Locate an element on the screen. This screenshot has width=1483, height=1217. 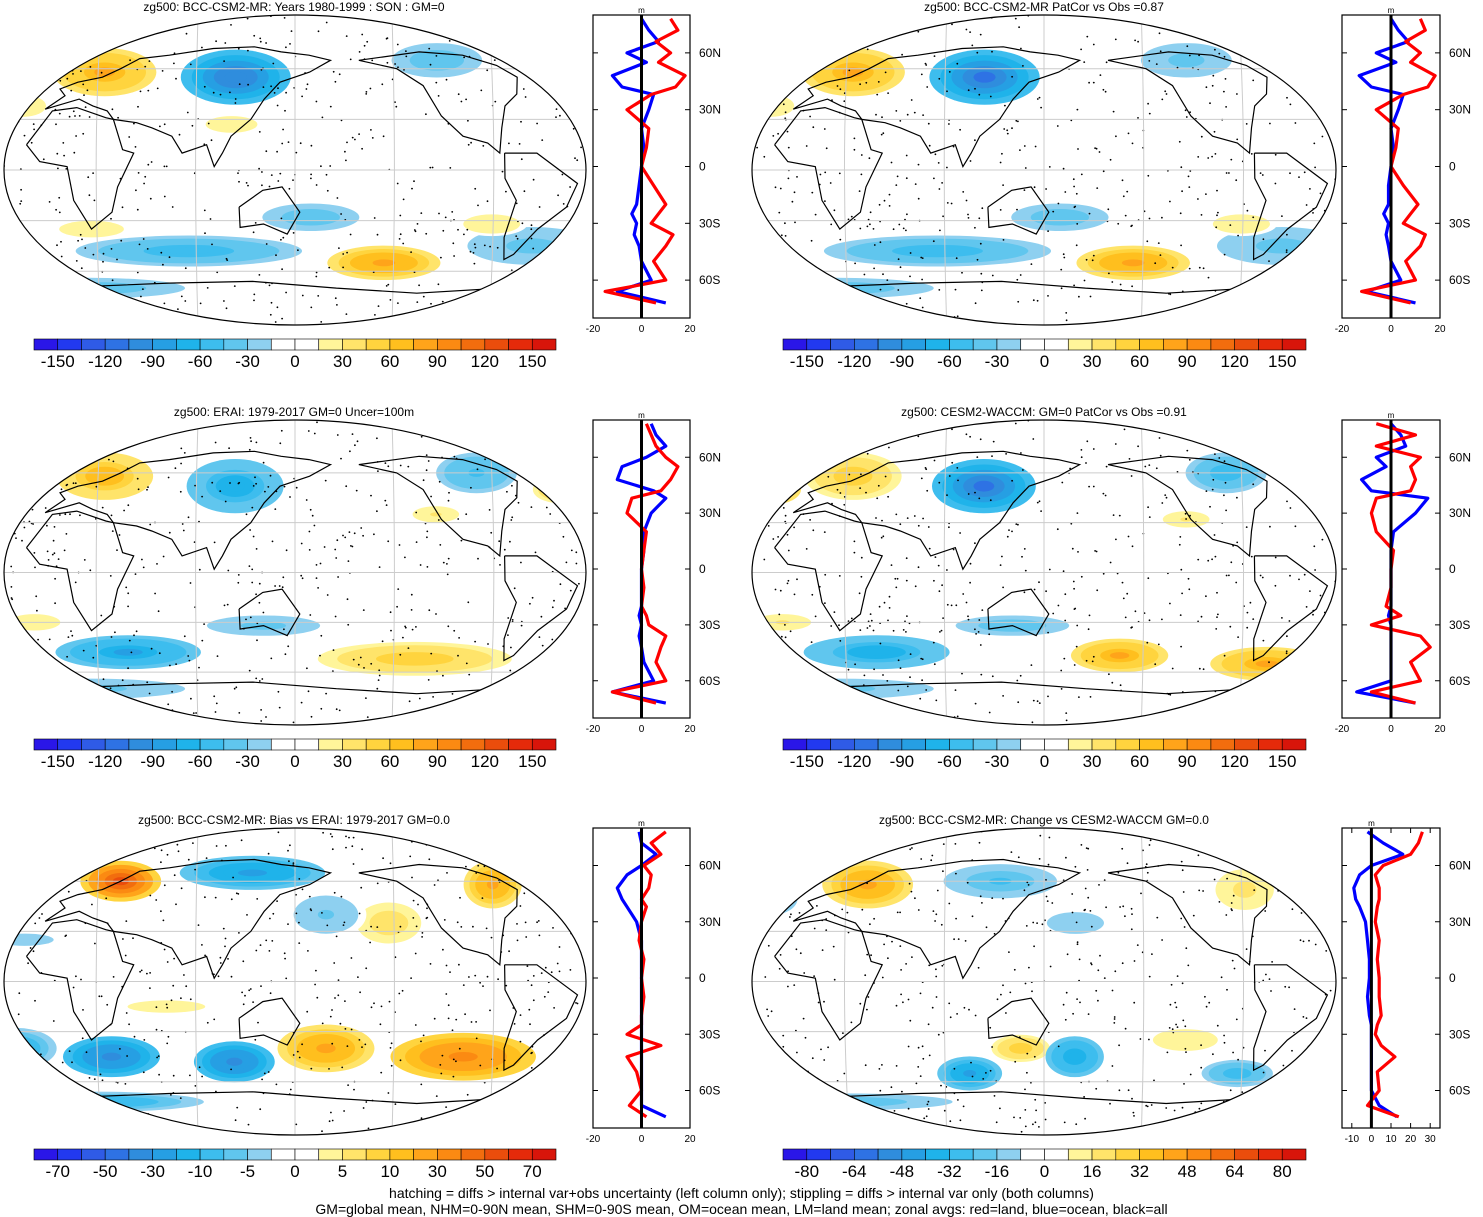
colorbar-label: 10 is located at coordinates (389, 1171).